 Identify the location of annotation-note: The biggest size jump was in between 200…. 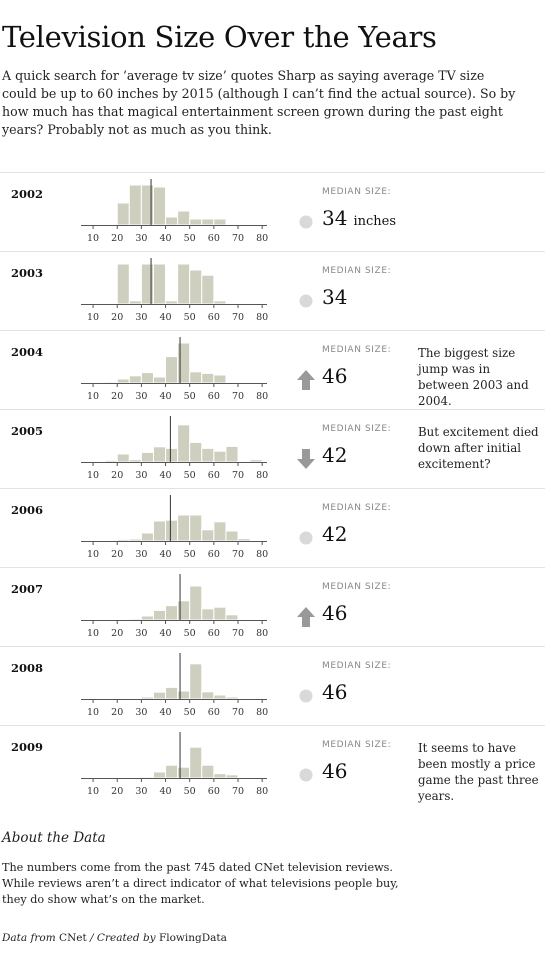
(473, 377).